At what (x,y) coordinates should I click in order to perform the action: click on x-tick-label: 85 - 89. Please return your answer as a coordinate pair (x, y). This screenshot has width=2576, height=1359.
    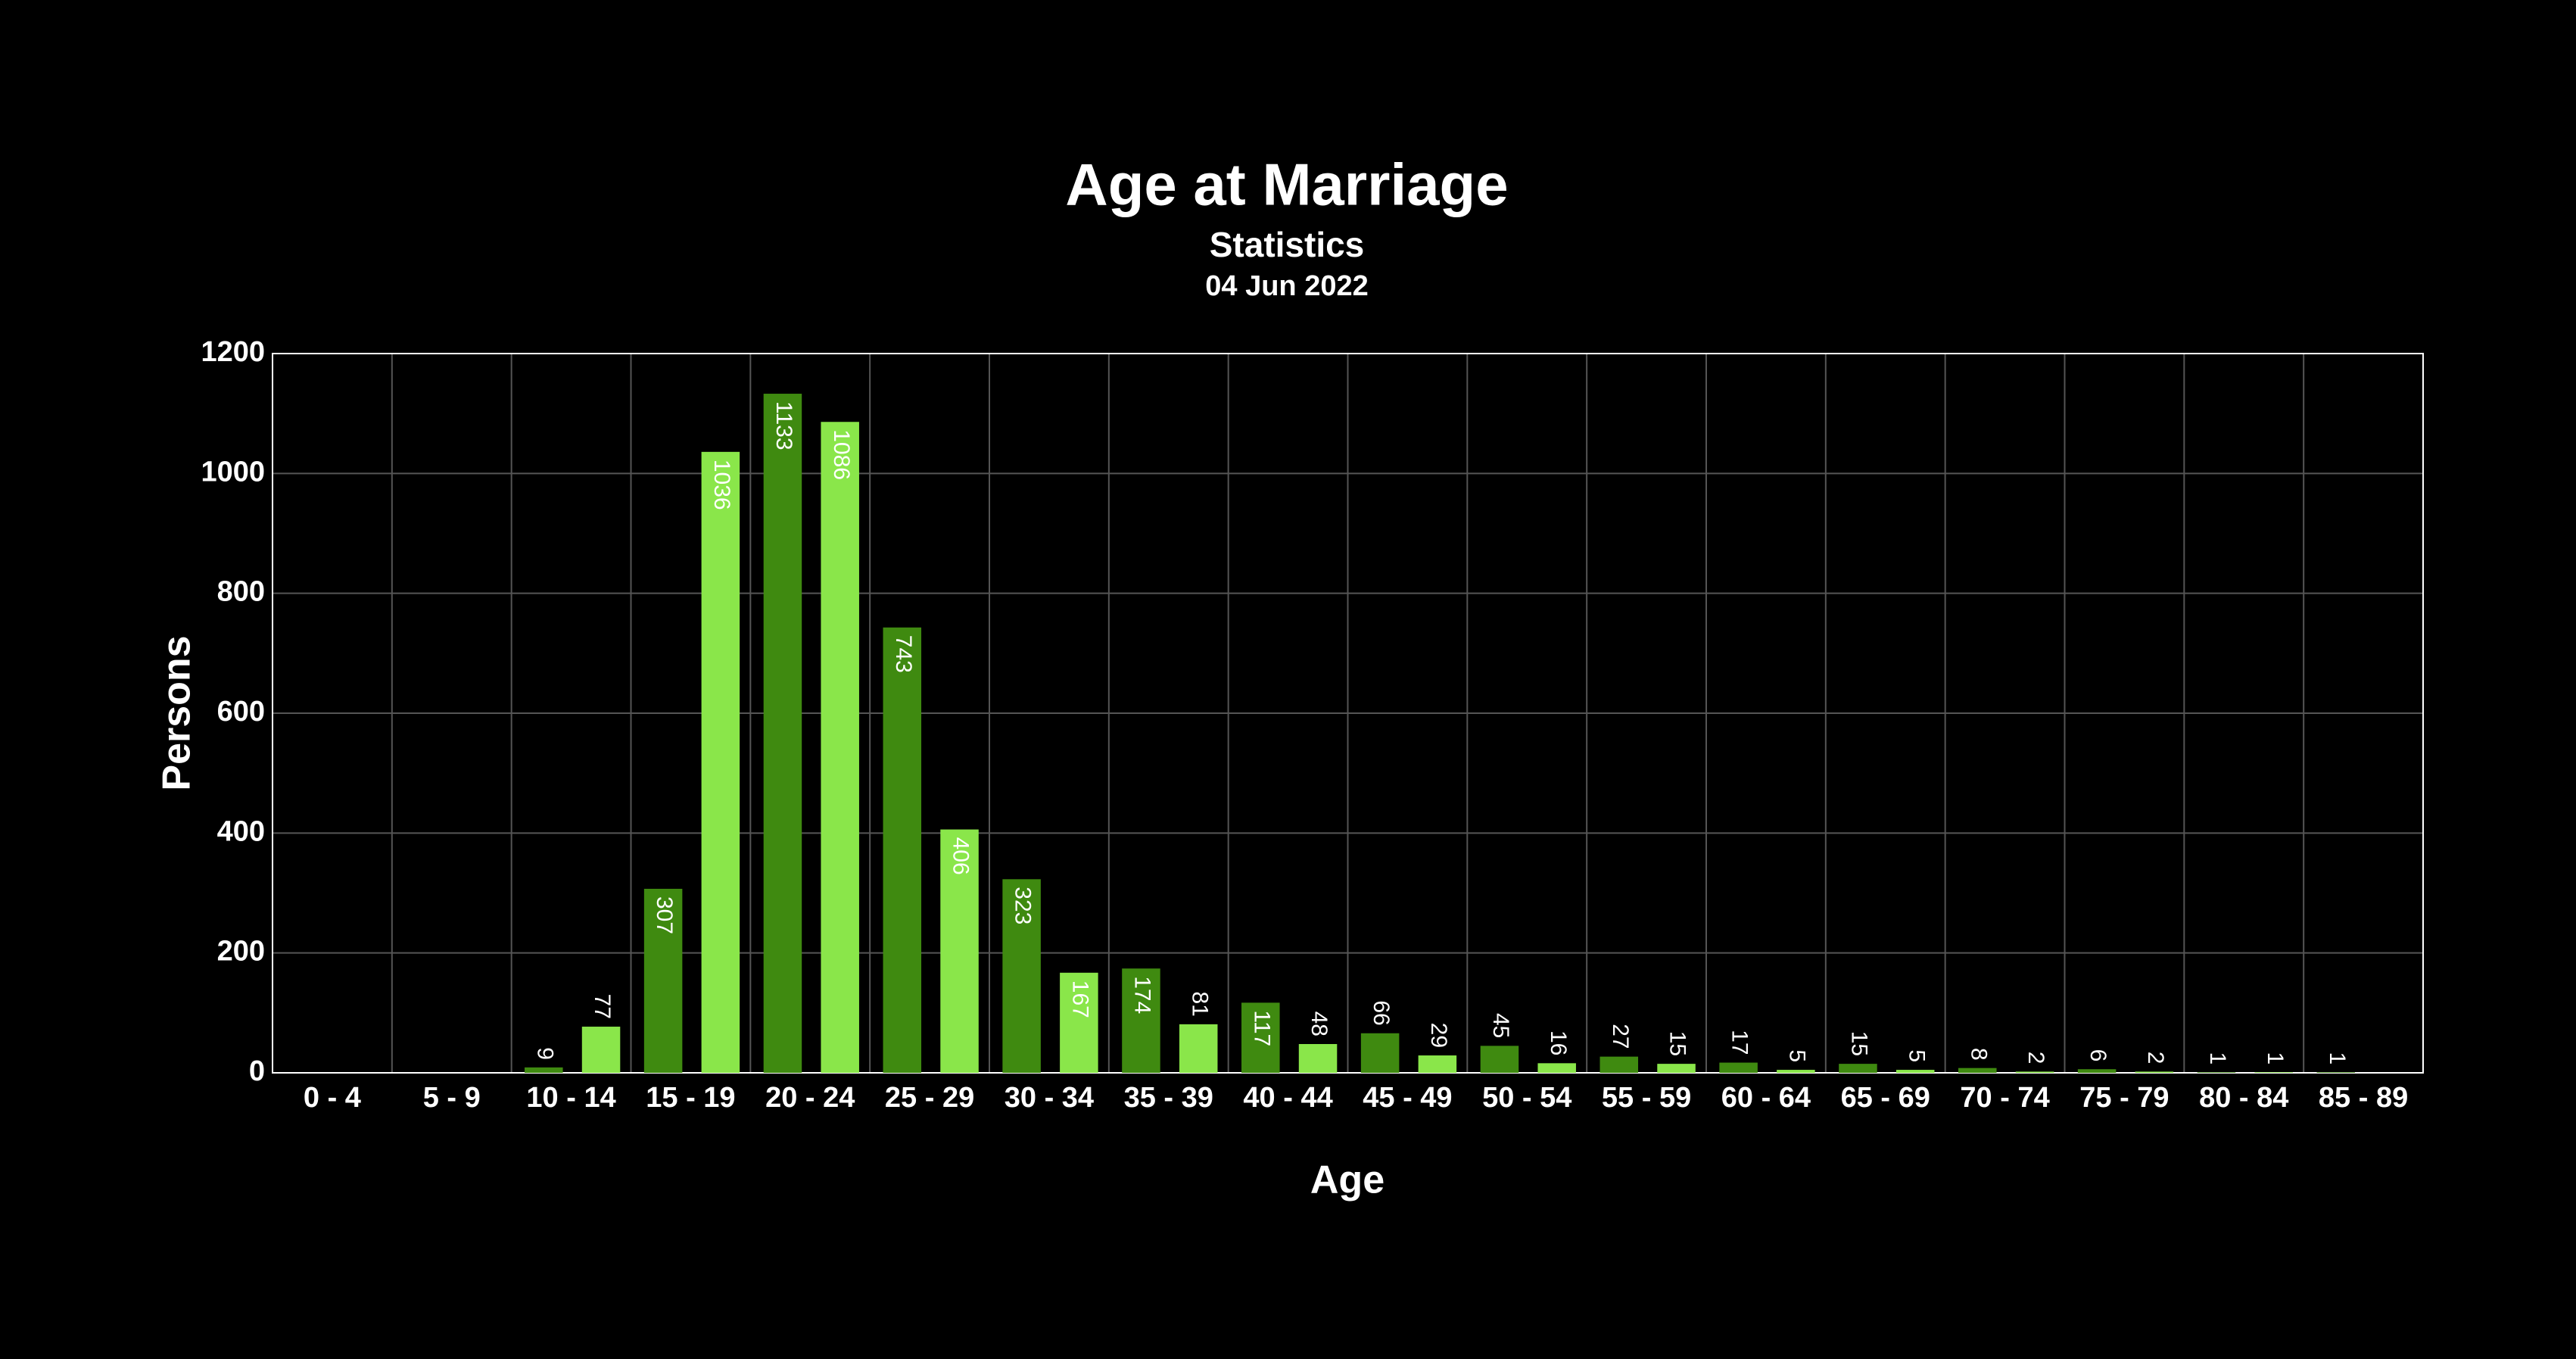
    Looking at the image, I should click on (2363, 1098).